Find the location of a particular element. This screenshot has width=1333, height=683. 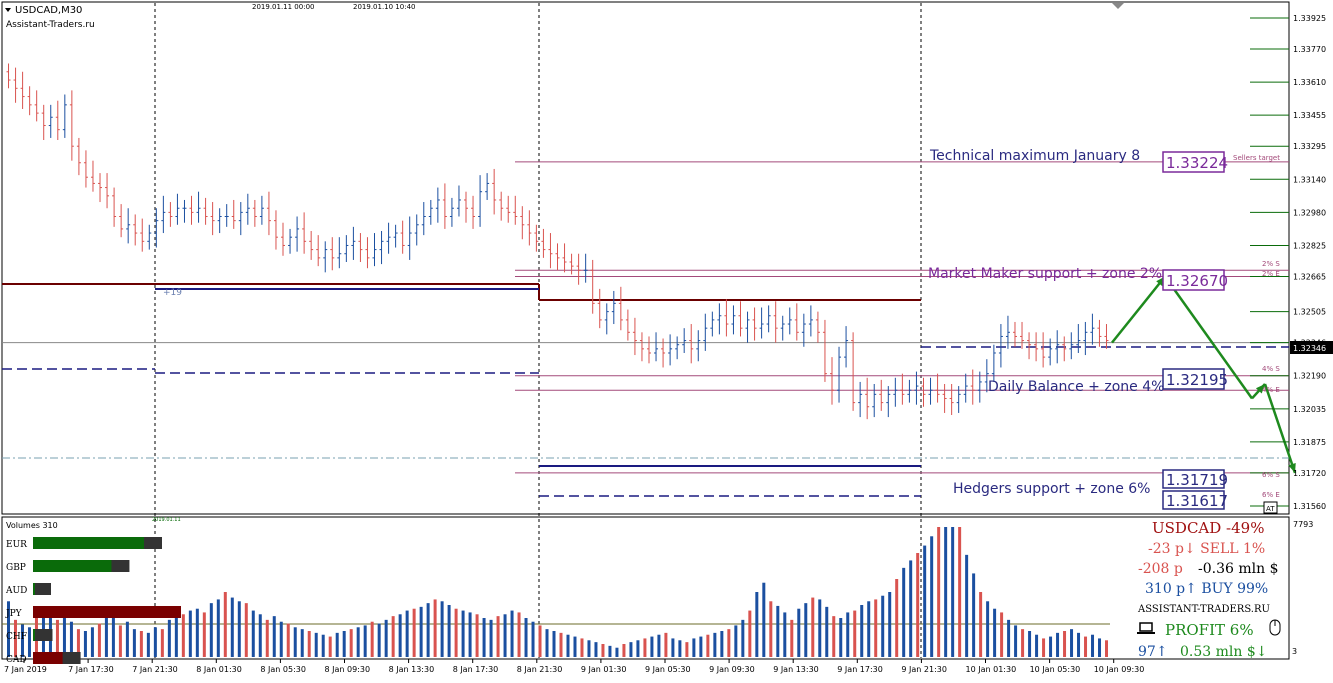

time-tick-label: 9 Jan 21:30 is located at coordinates (924, 669).